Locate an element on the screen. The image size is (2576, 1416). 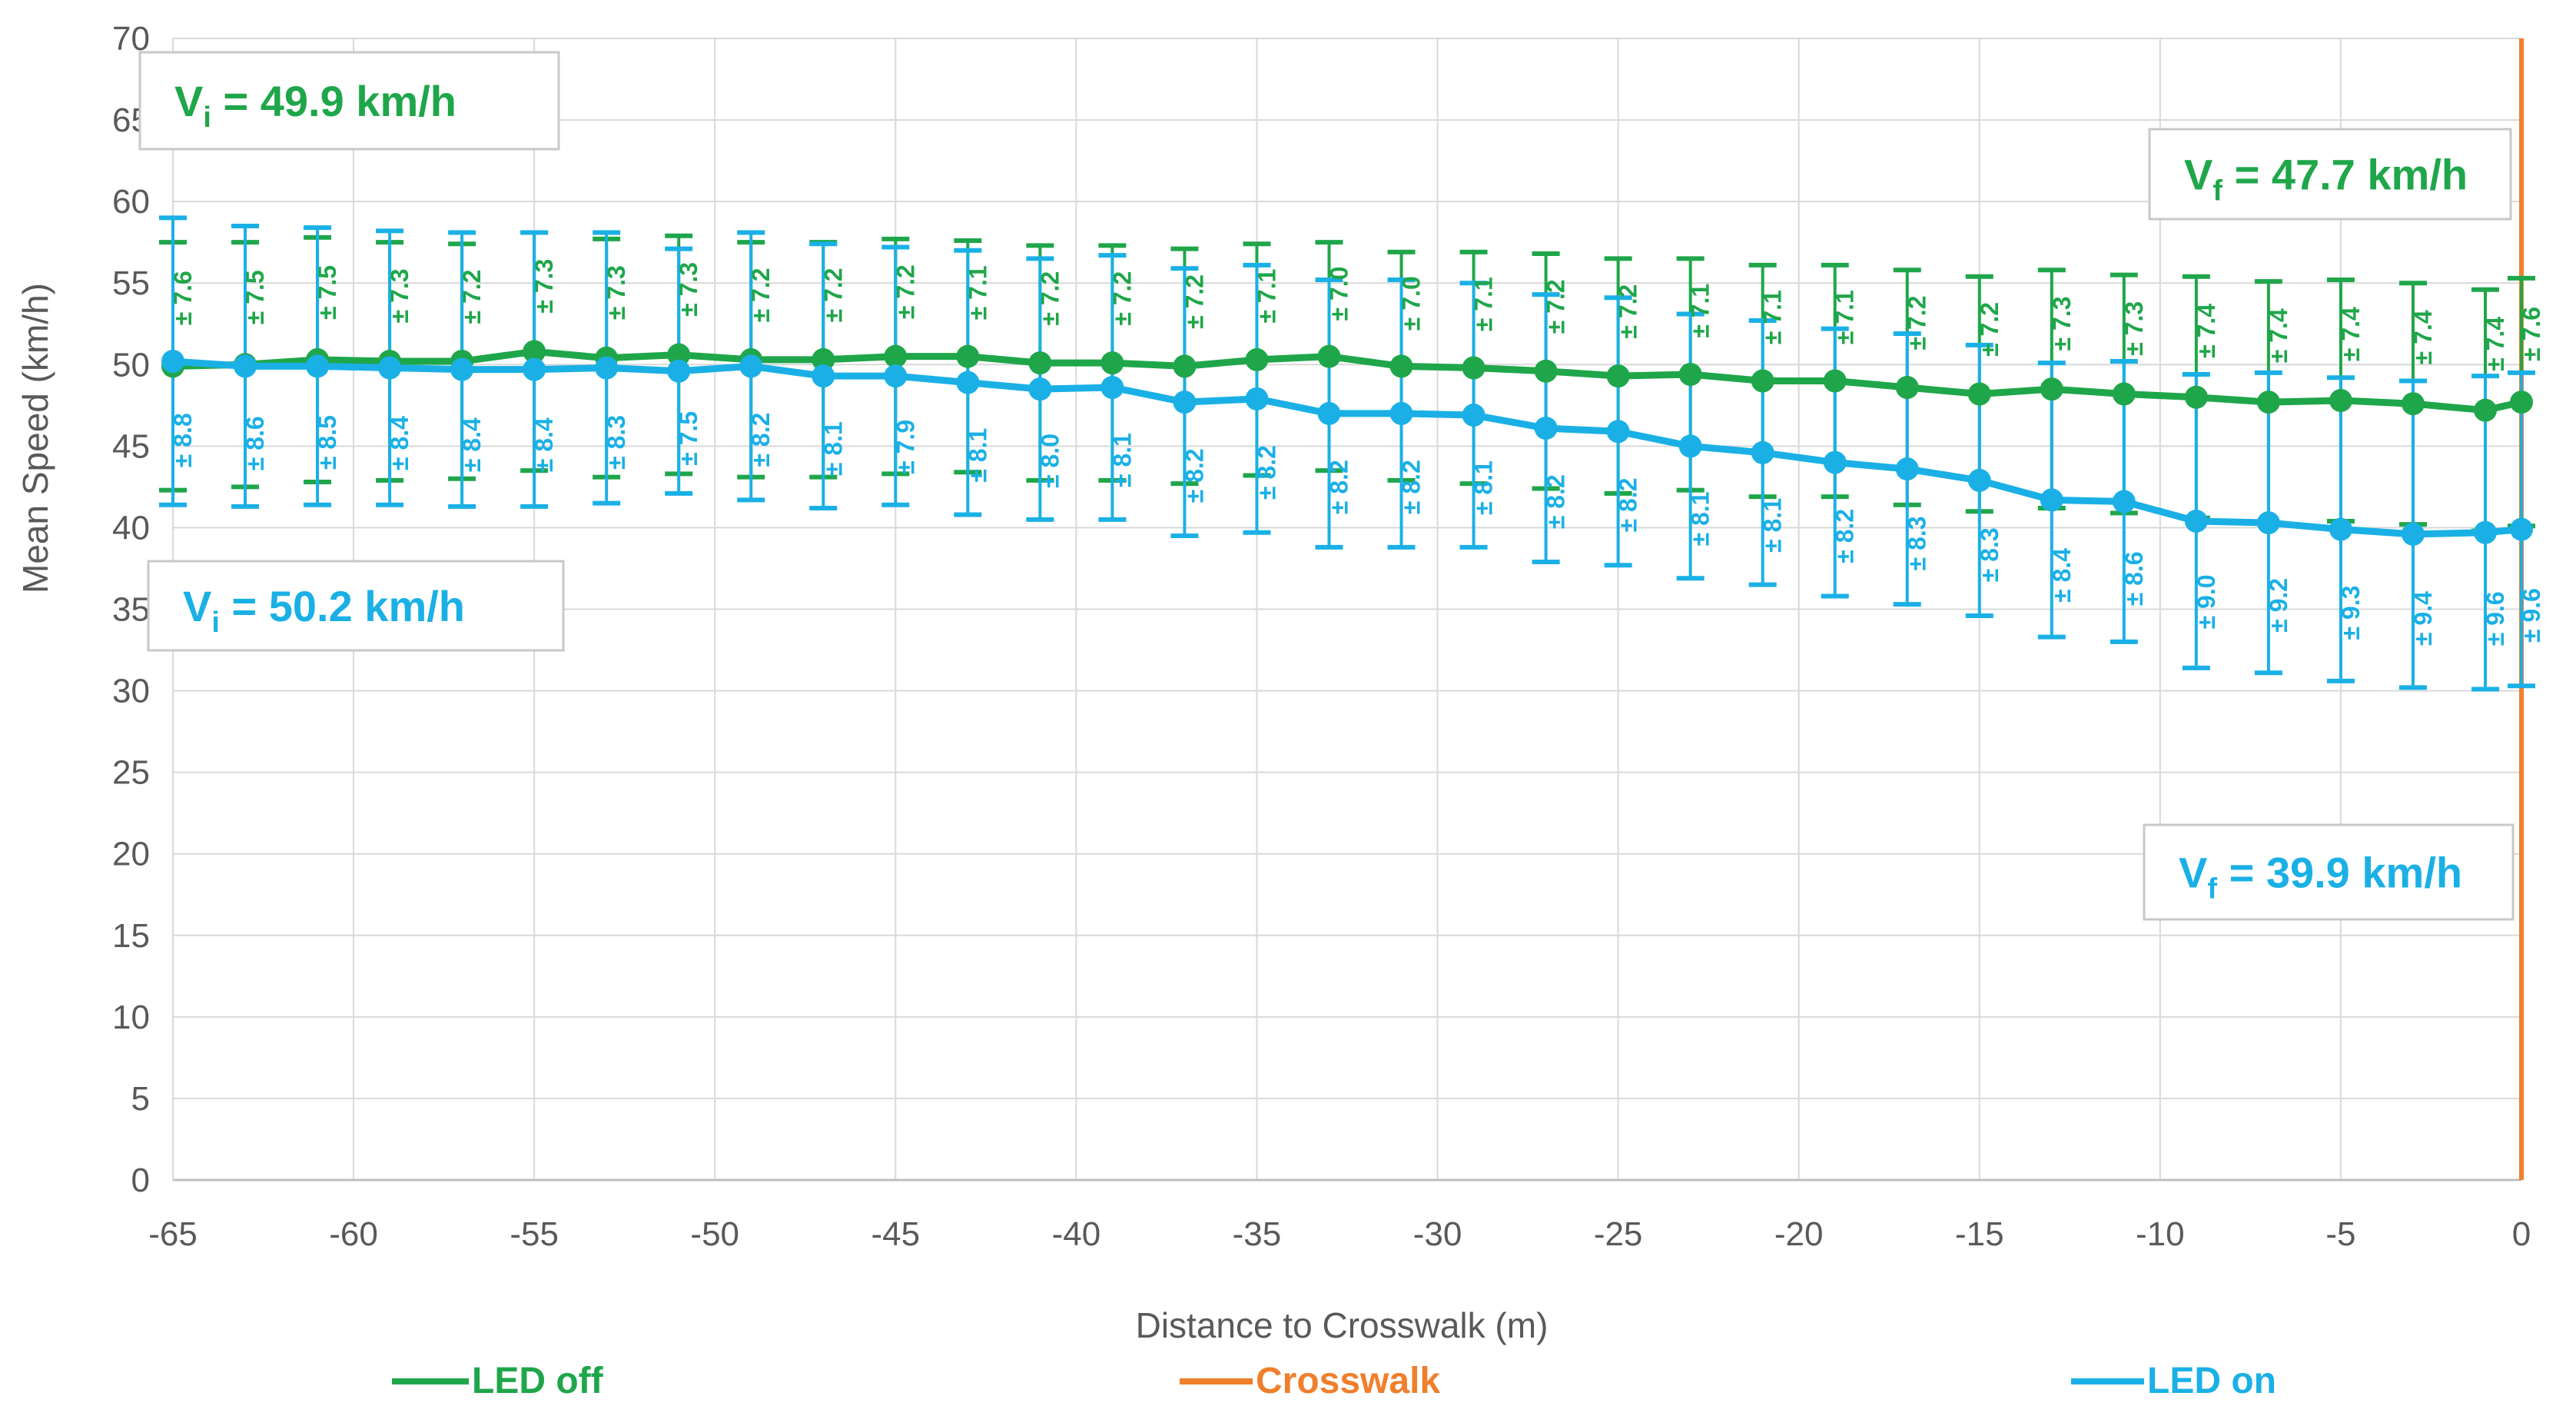
callout-label: Vf = 47.7 km/h is located at coordinates (2326, 180).